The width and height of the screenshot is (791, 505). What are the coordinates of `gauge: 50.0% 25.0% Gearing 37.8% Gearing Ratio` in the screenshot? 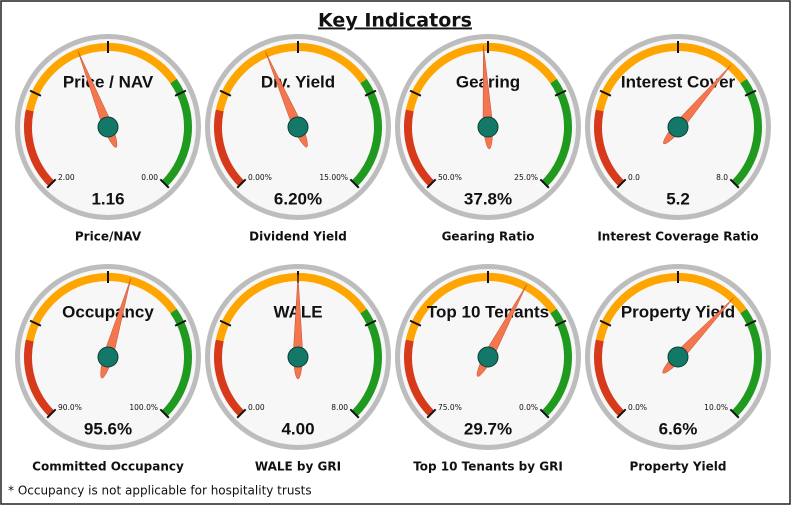 It's located at (488, 139).